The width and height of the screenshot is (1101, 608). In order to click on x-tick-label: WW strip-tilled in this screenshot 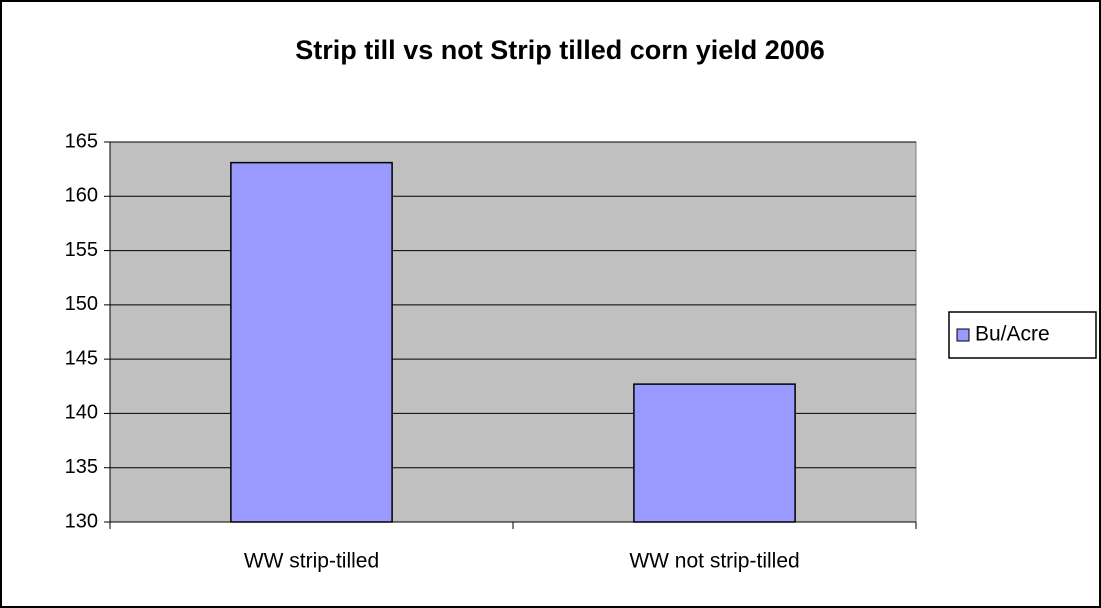, I will do `click(311, 561)`.